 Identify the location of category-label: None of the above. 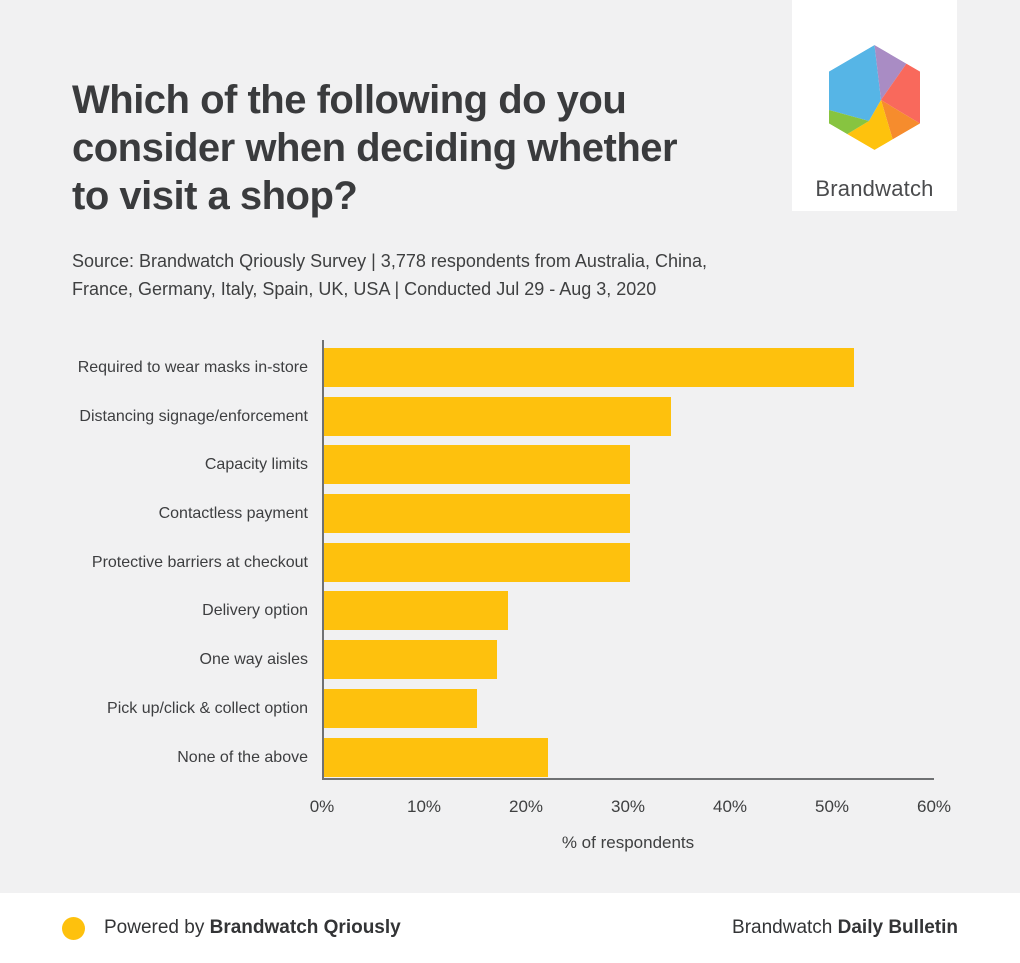
(242, 757).